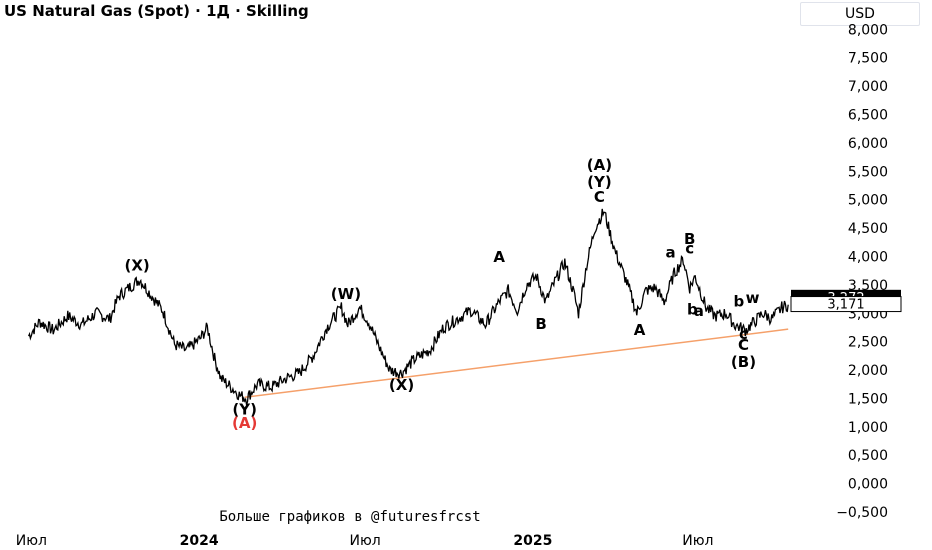  What do you see at coordinates (868, 257) in the screenshot?
I see `y-tick-label: 4,000` at bounding box center [868, 257].